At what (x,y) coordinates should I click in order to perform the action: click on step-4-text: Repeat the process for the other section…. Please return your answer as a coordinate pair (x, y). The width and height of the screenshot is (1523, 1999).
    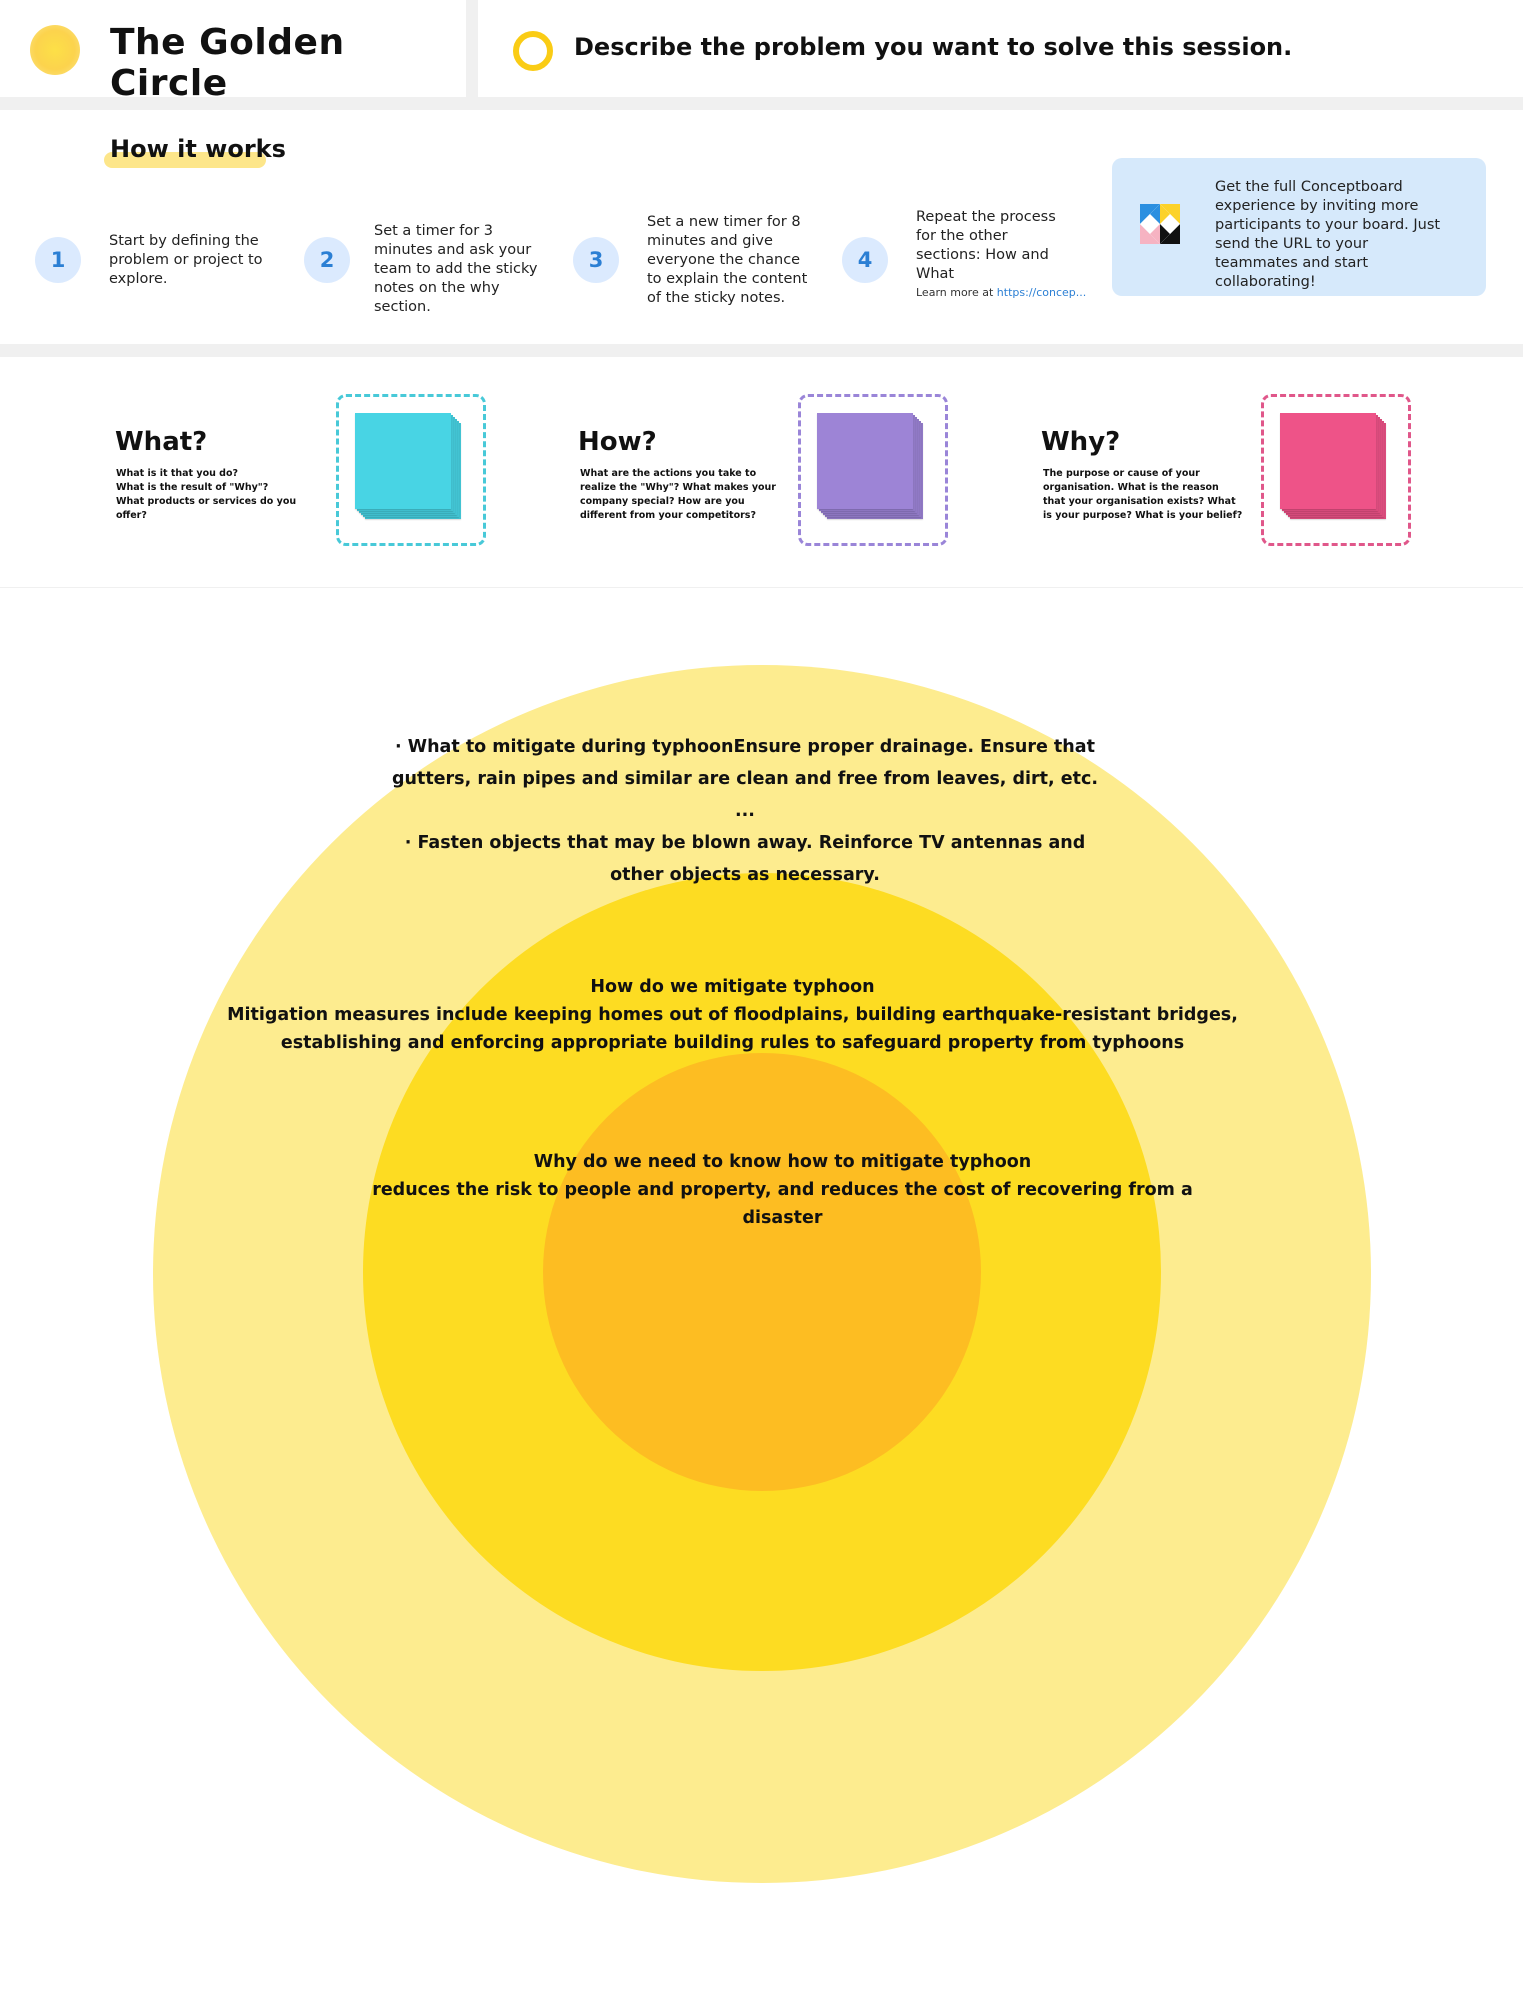
    Looking at the image, I should click on (986, 245).